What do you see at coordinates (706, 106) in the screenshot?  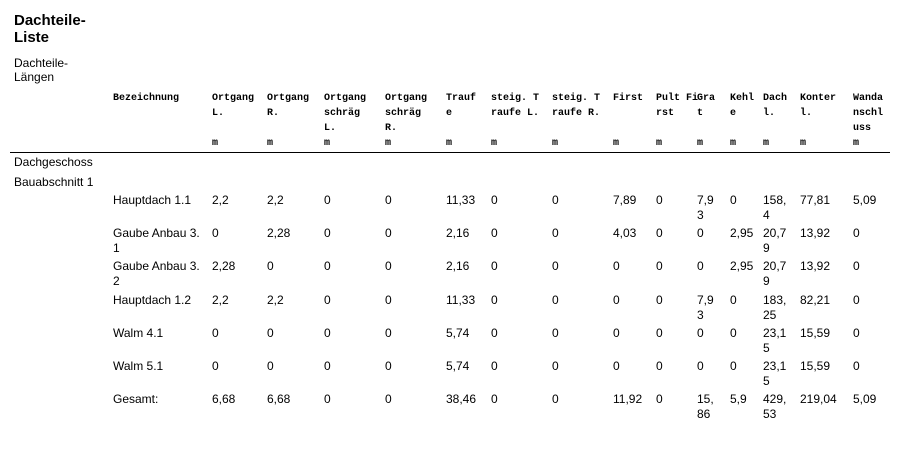 I see `column-header: Grat` at bounding box center [706, 106].